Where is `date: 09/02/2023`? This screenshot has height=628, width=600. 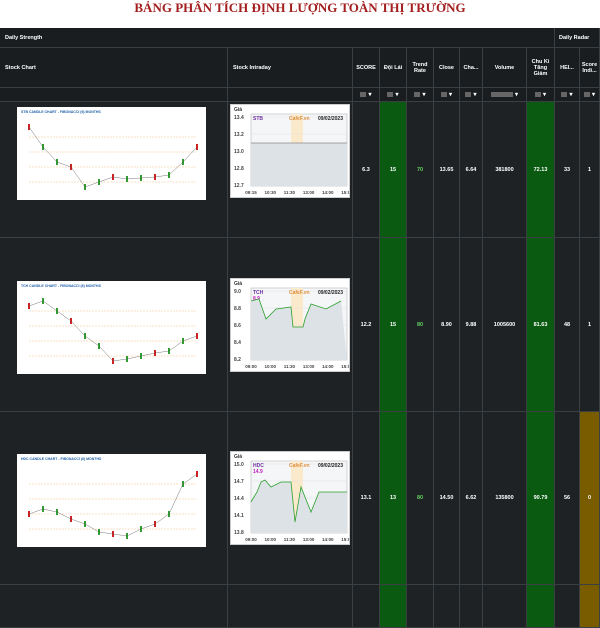
date: 09/02/2023 is located at coordinates (330, 293).